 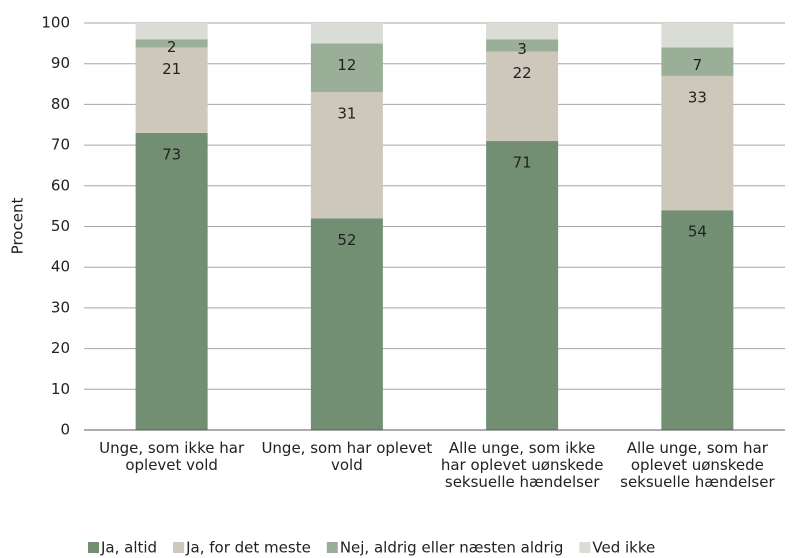 I want to click on legend-label: Ja, altid, so click(x=128, y=548).